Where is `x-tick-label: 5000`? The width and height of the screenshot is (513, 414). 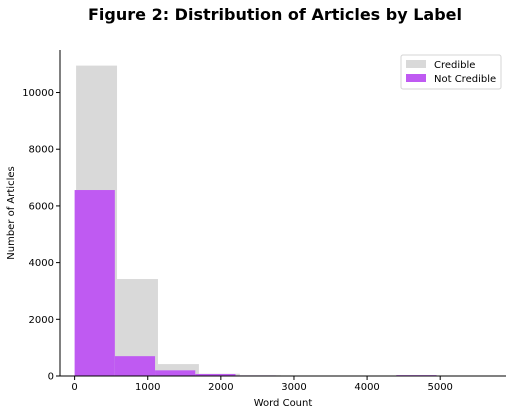 x-tick-label: 5000 is located at coordinates (439, 387).